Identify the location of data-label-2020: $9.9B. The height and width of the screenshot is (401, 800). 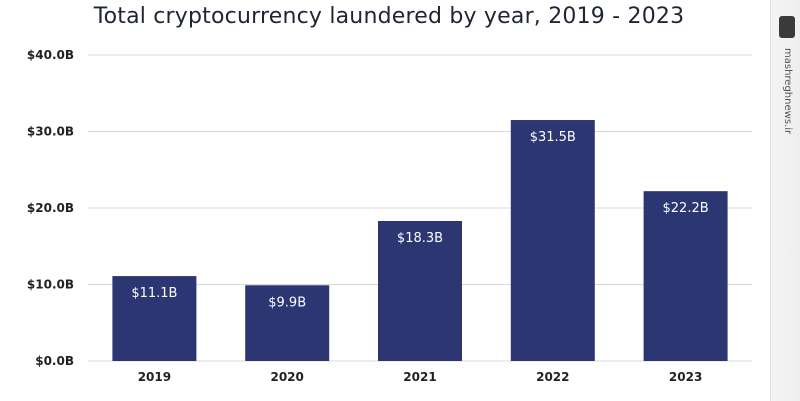
(287, 302).